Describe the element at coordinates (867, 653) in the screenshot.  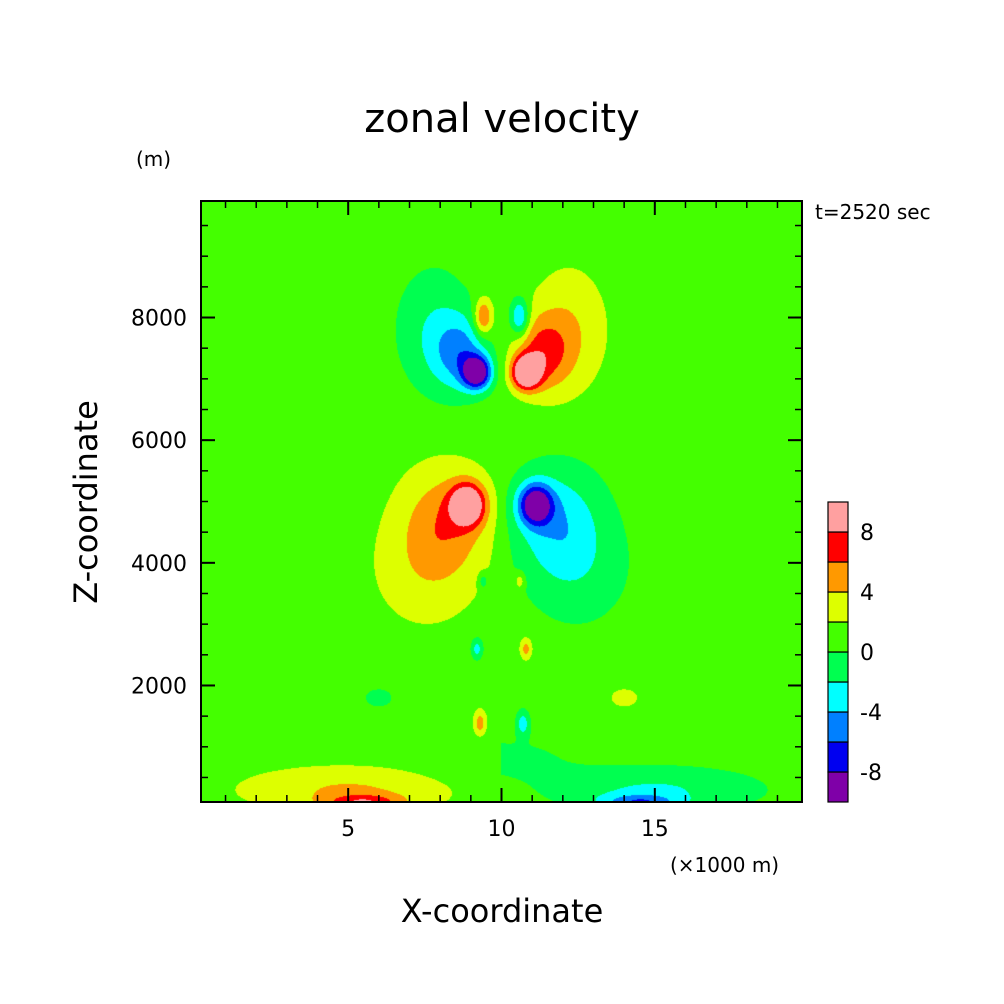
I see `colorbar-tick-label: 0` at that location.